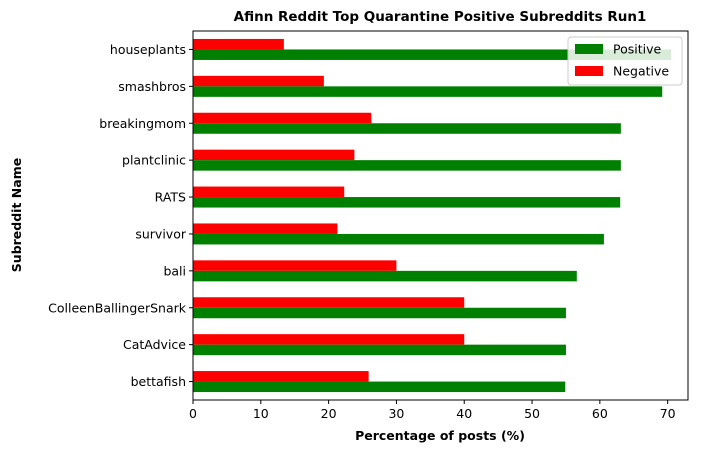 This screenshot has height=453, width=705. Describe the element at coordinates (117, 307) in the screenshot. I see `y-tick-label: ColleenBallingerSnark` at that location.